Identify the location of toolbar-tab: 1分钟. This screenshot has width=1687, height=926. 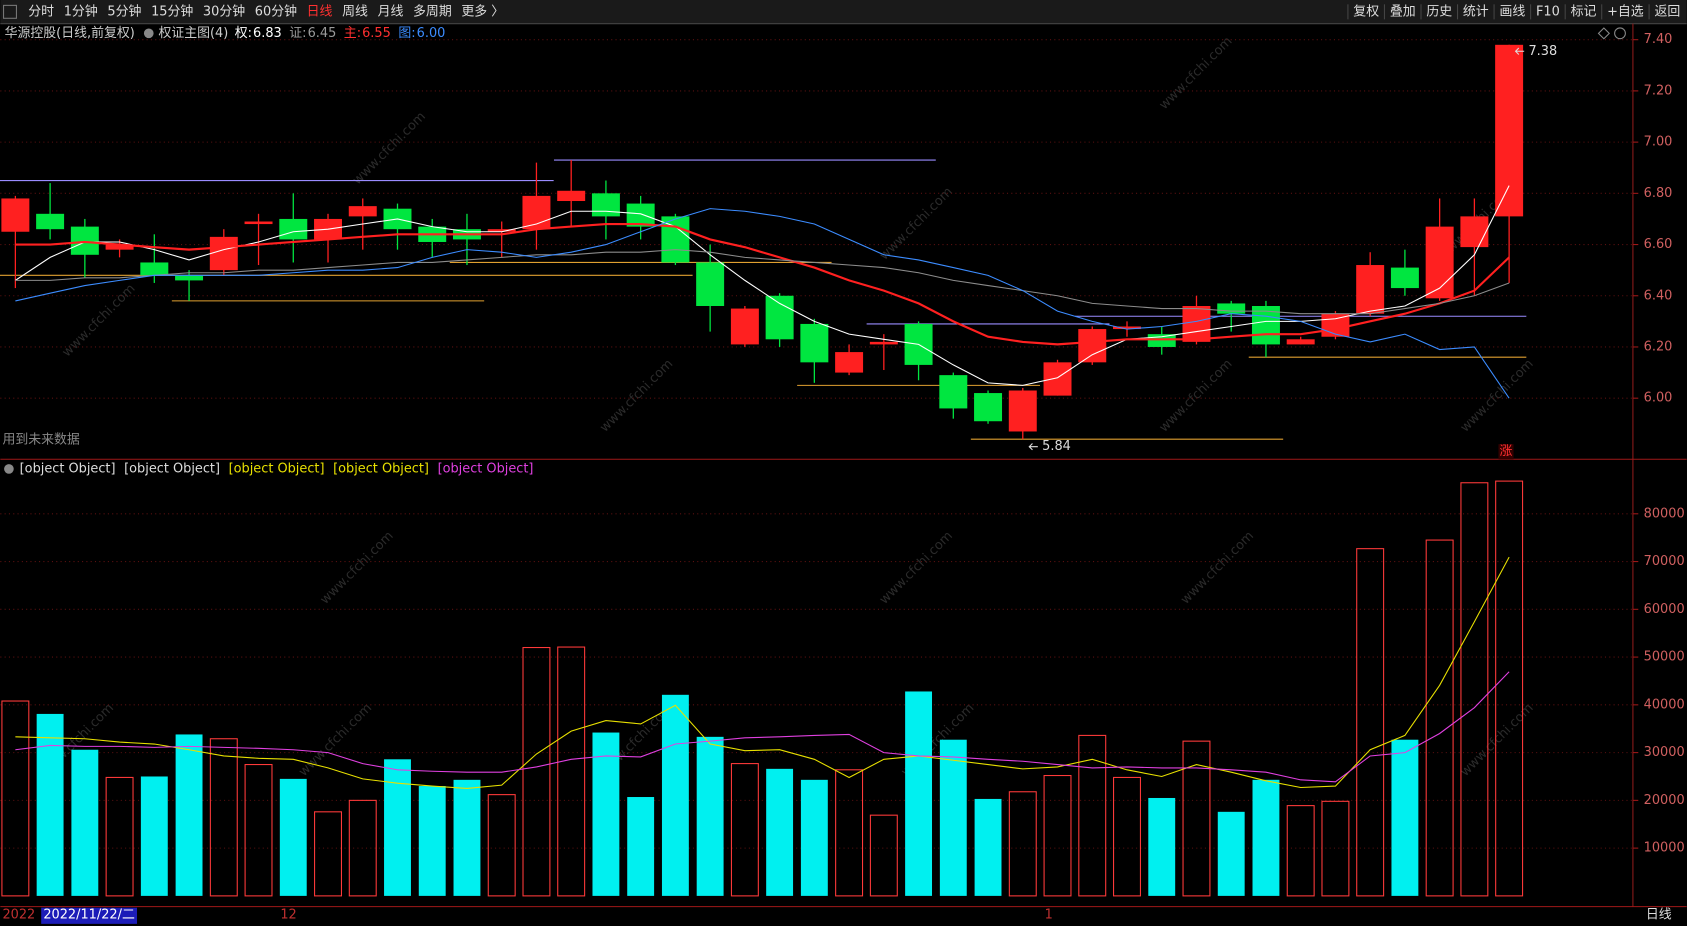
(81, 11).